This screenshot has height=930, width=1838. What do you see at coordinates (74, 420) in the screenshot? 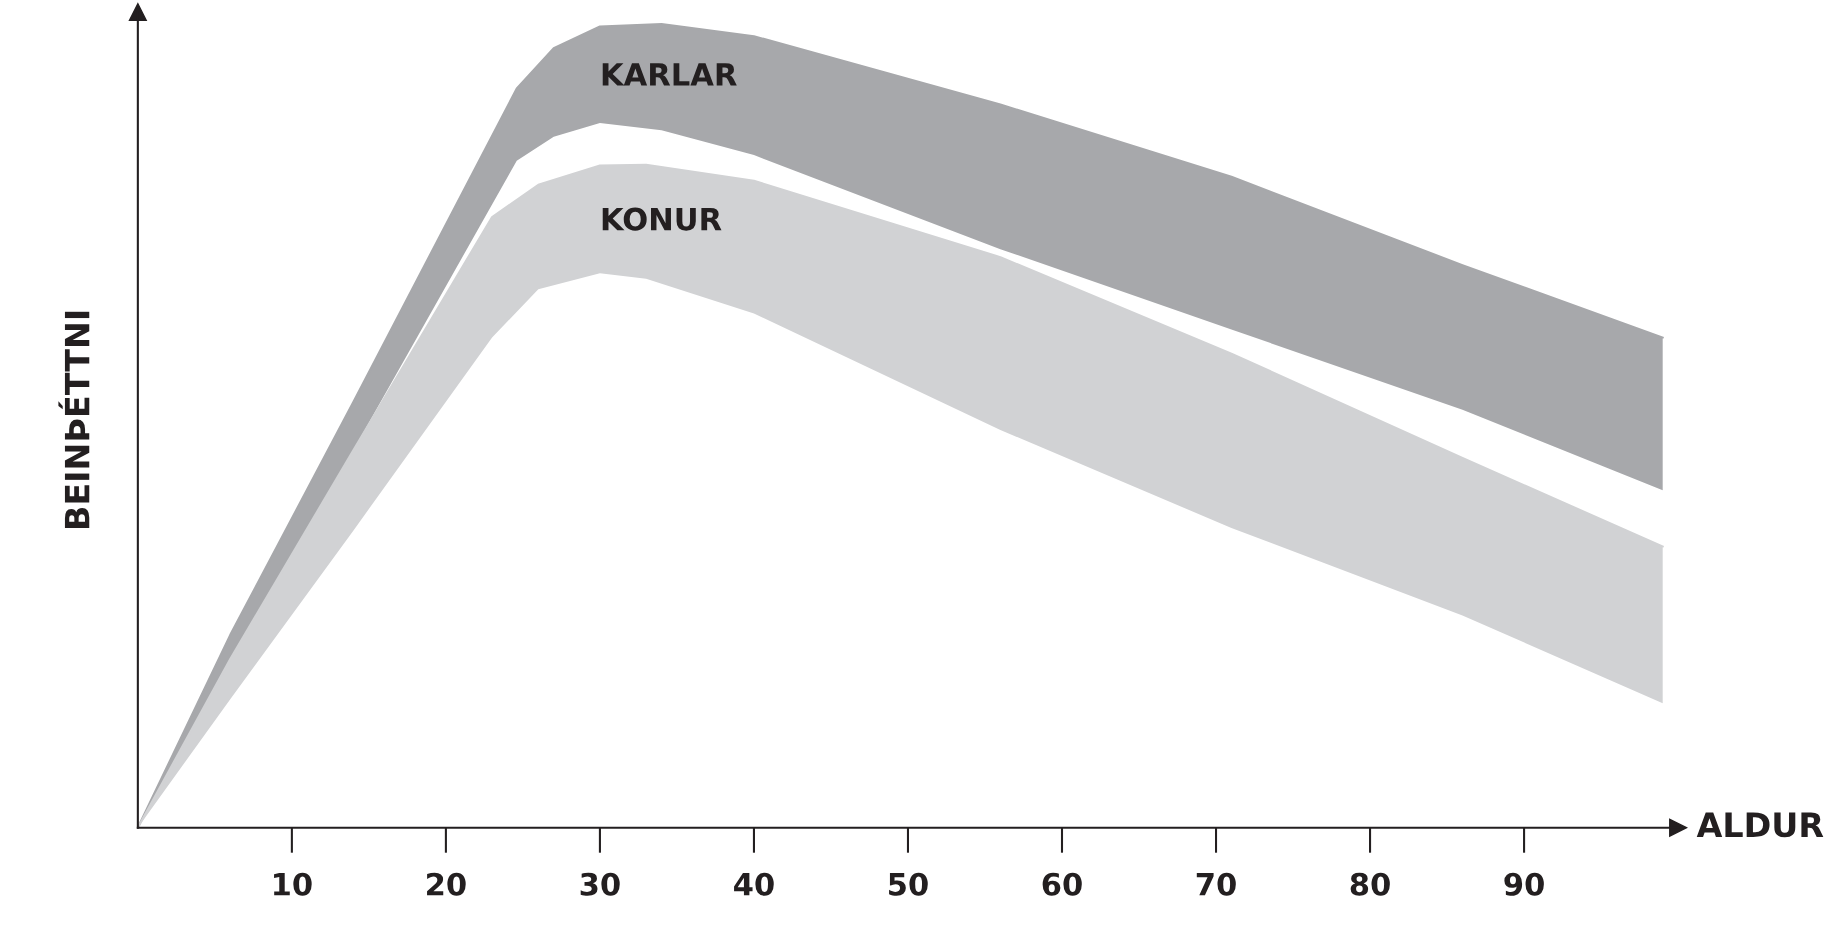
I see `y-axis-title: BEINÞÉTTNI` at bounding box center [74, 420].